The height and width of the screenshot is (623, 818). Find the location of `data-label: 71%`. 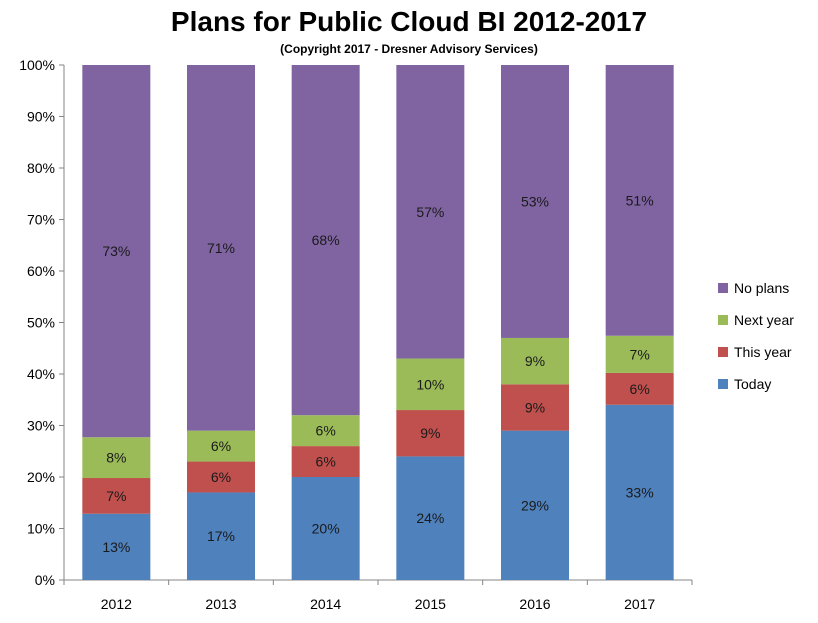

data-label: 71% is located at coordinates (221, 248).